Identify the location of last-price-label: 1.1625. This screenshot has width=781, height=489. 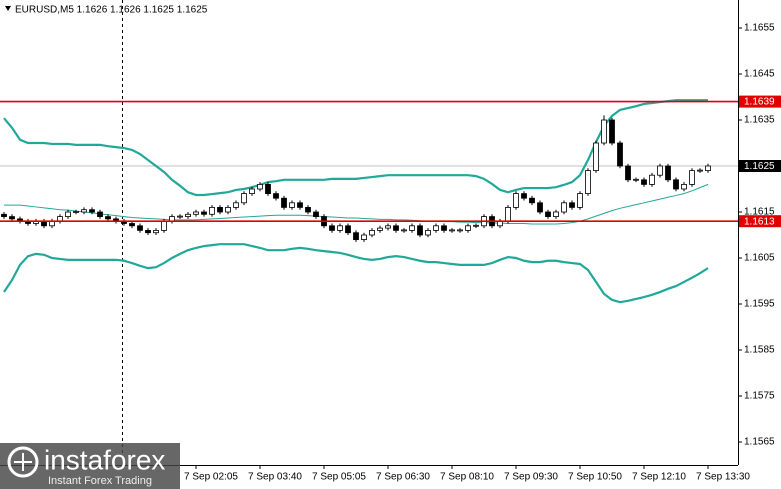
(759, 166).